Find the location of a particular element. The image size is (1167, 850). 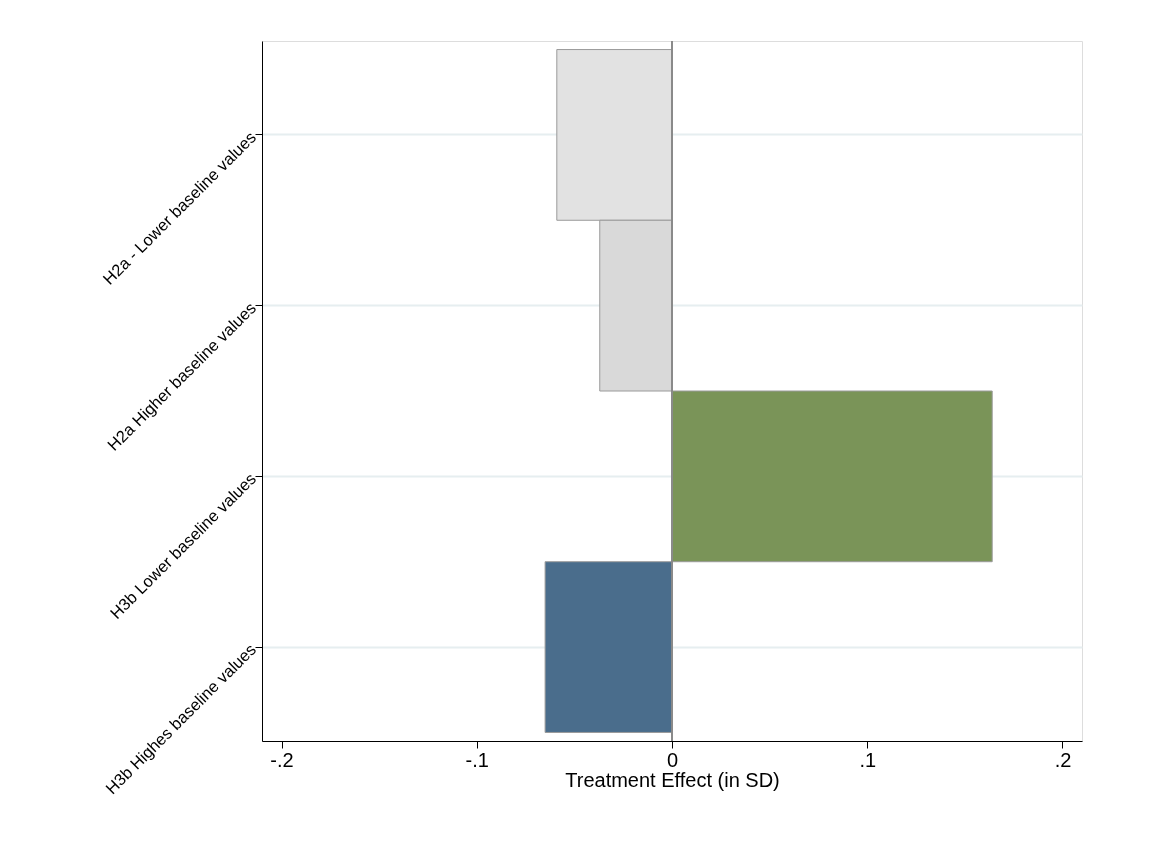

x-axis-title: Treatment Effect (in SD) is located at coordinates (672, 779).